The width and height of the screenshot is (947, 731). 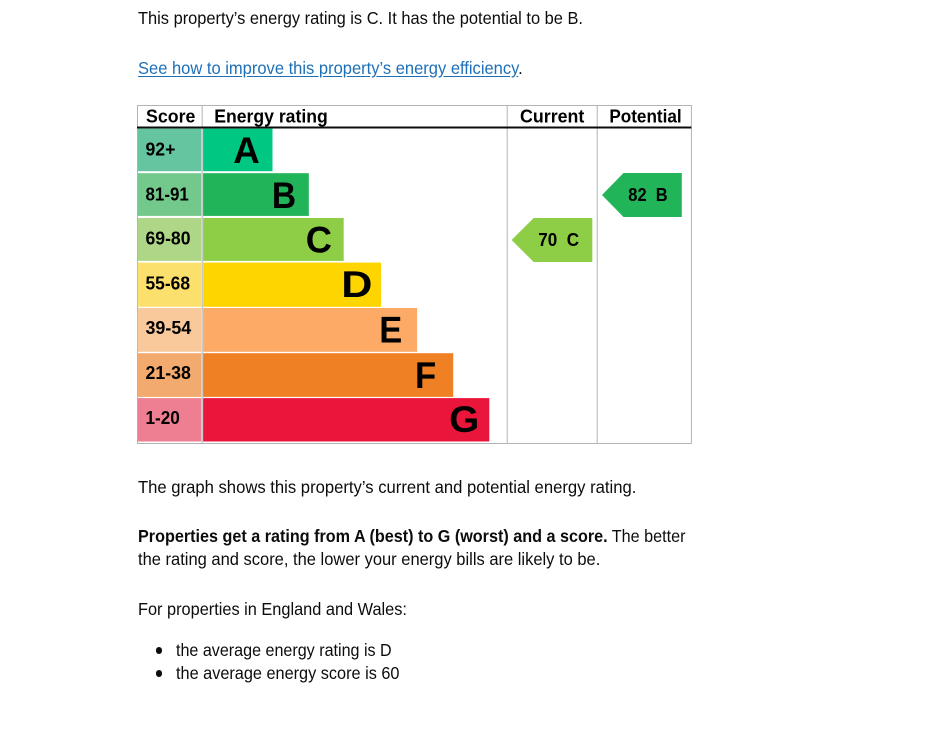 I want to click on svg-text: B, so click(x=284, y=195).